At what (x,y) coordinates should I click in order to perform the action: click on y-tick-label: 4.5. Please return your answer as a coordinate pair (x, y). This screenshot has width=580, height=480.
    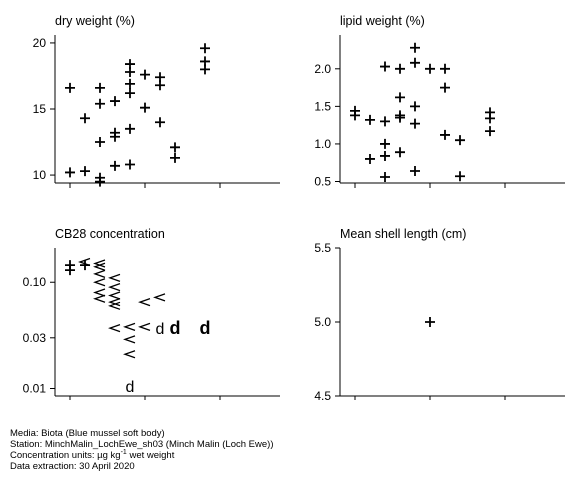
    Looking at the image, I should click on (322, 394).